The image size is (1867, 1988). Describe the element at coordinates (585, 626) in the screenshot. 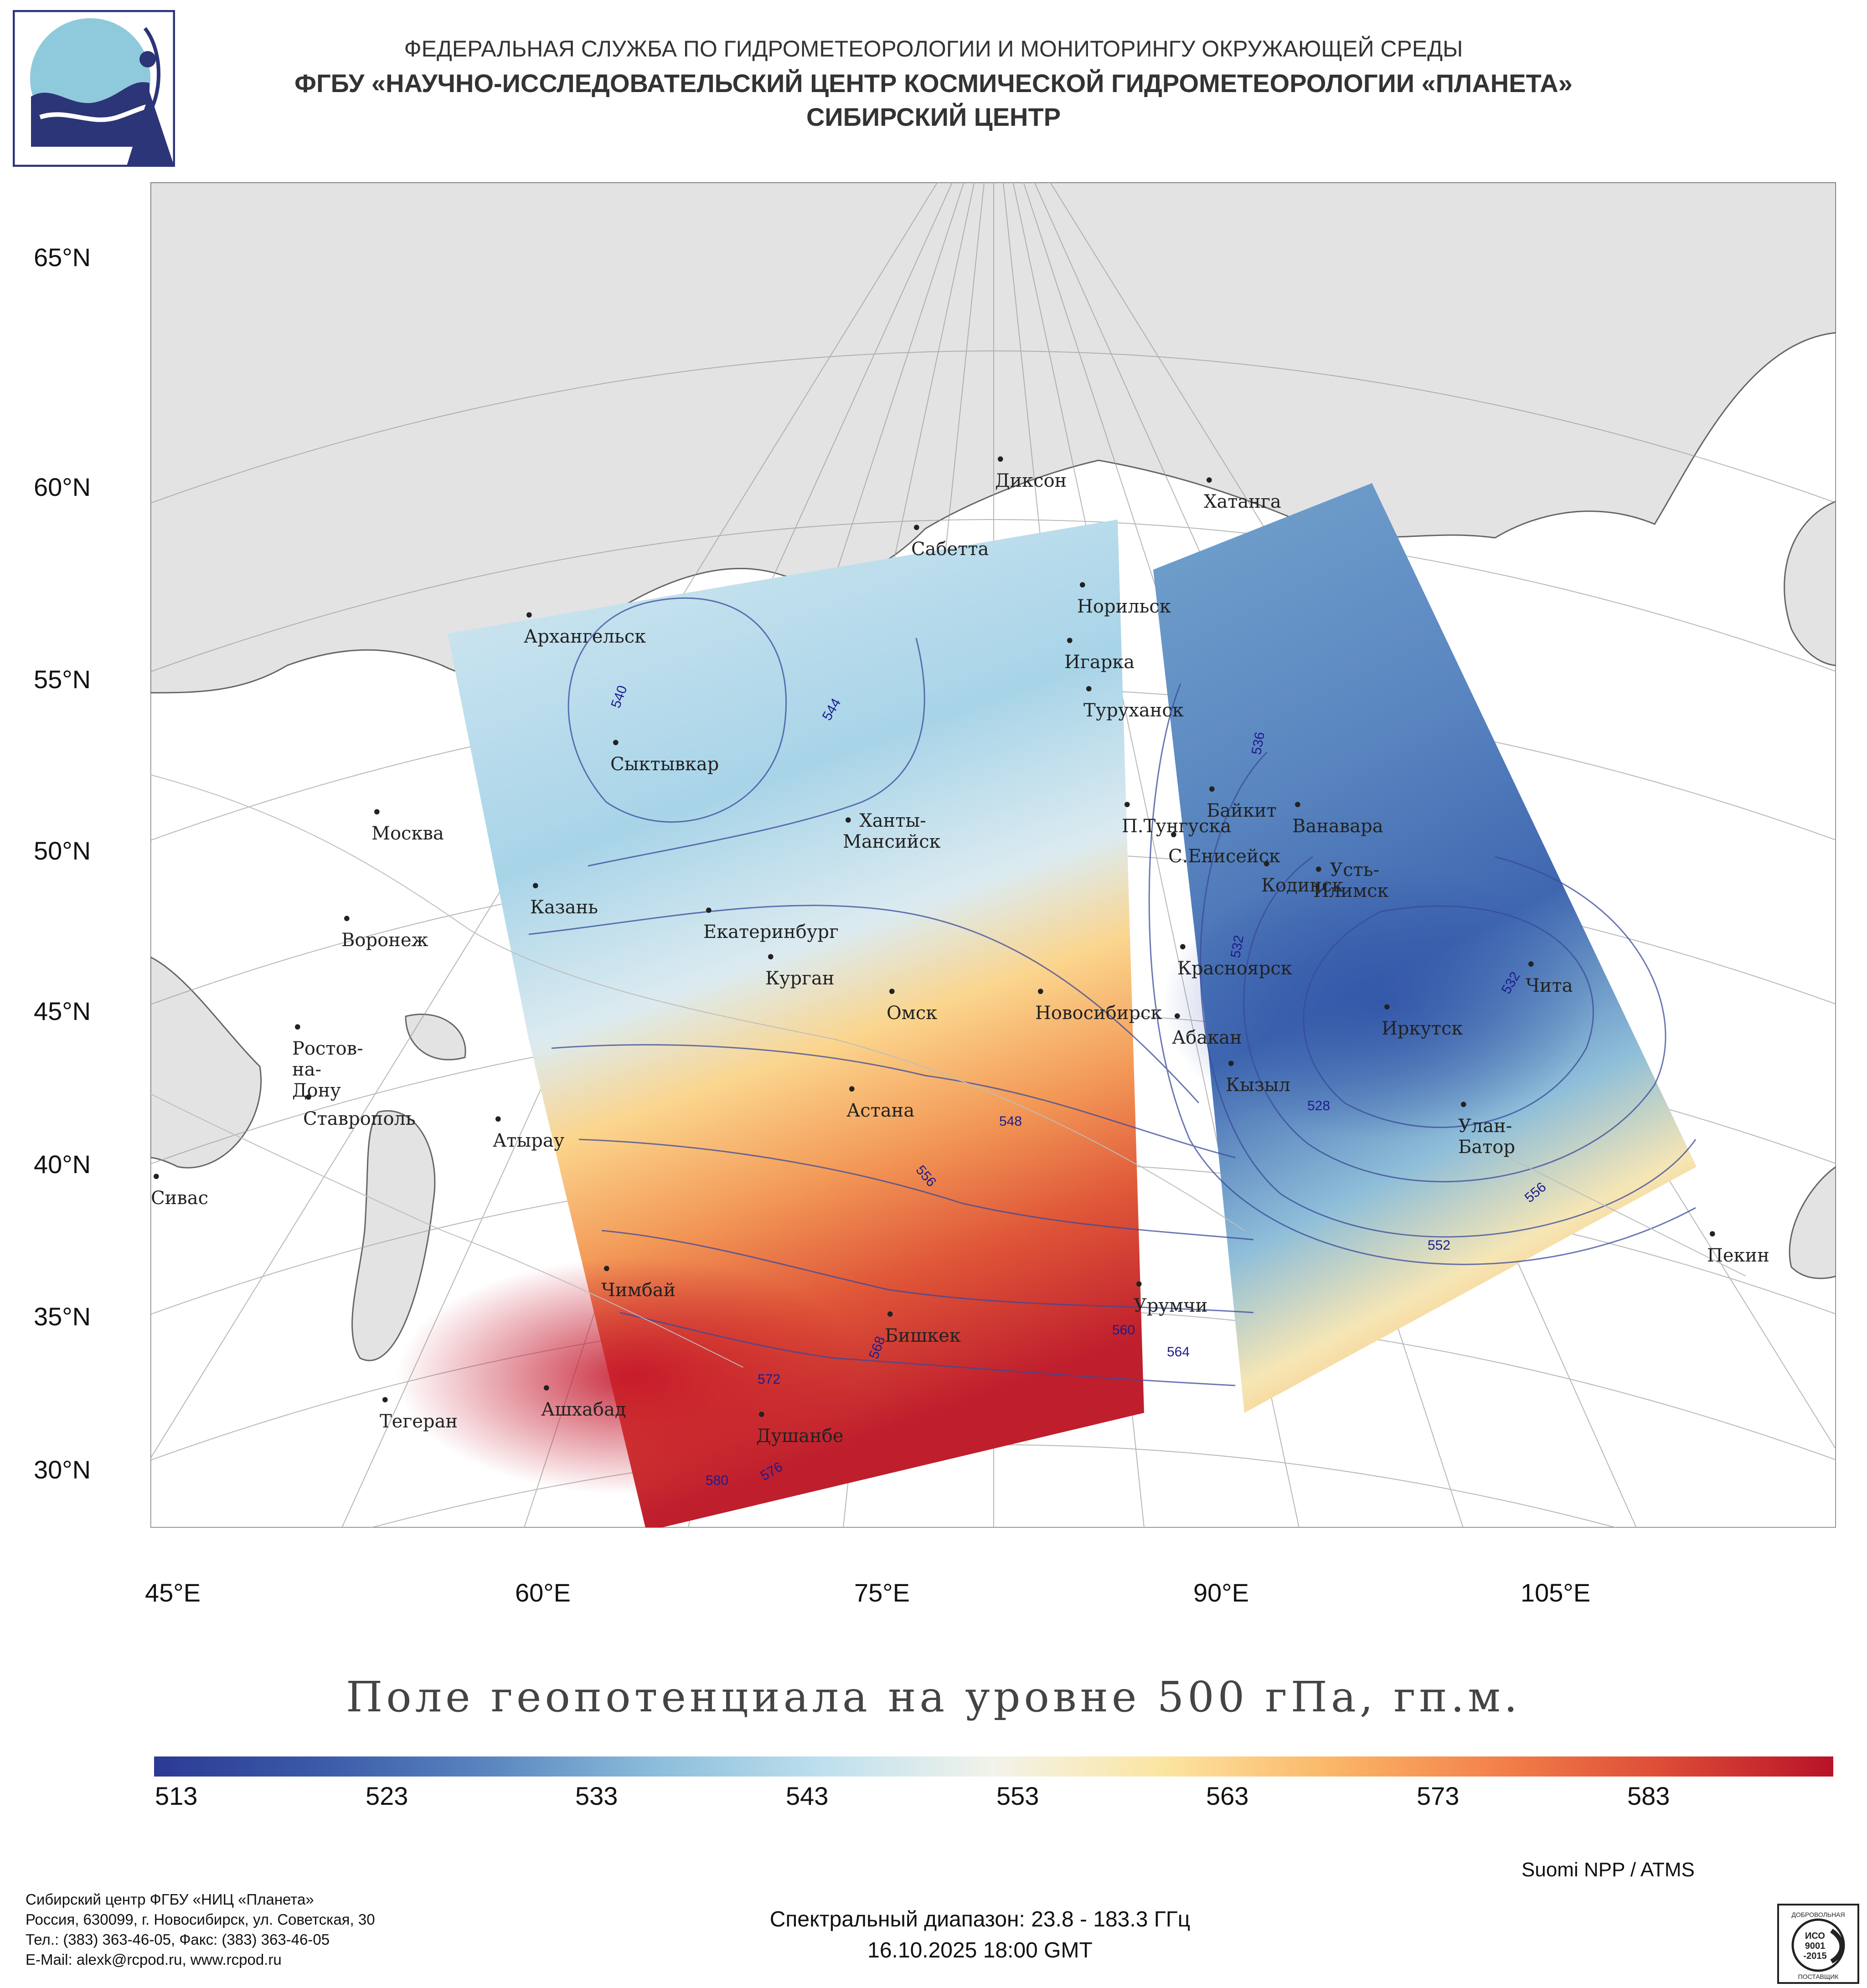

I see `city-arkhangelsk: • Архангельск` at that location.